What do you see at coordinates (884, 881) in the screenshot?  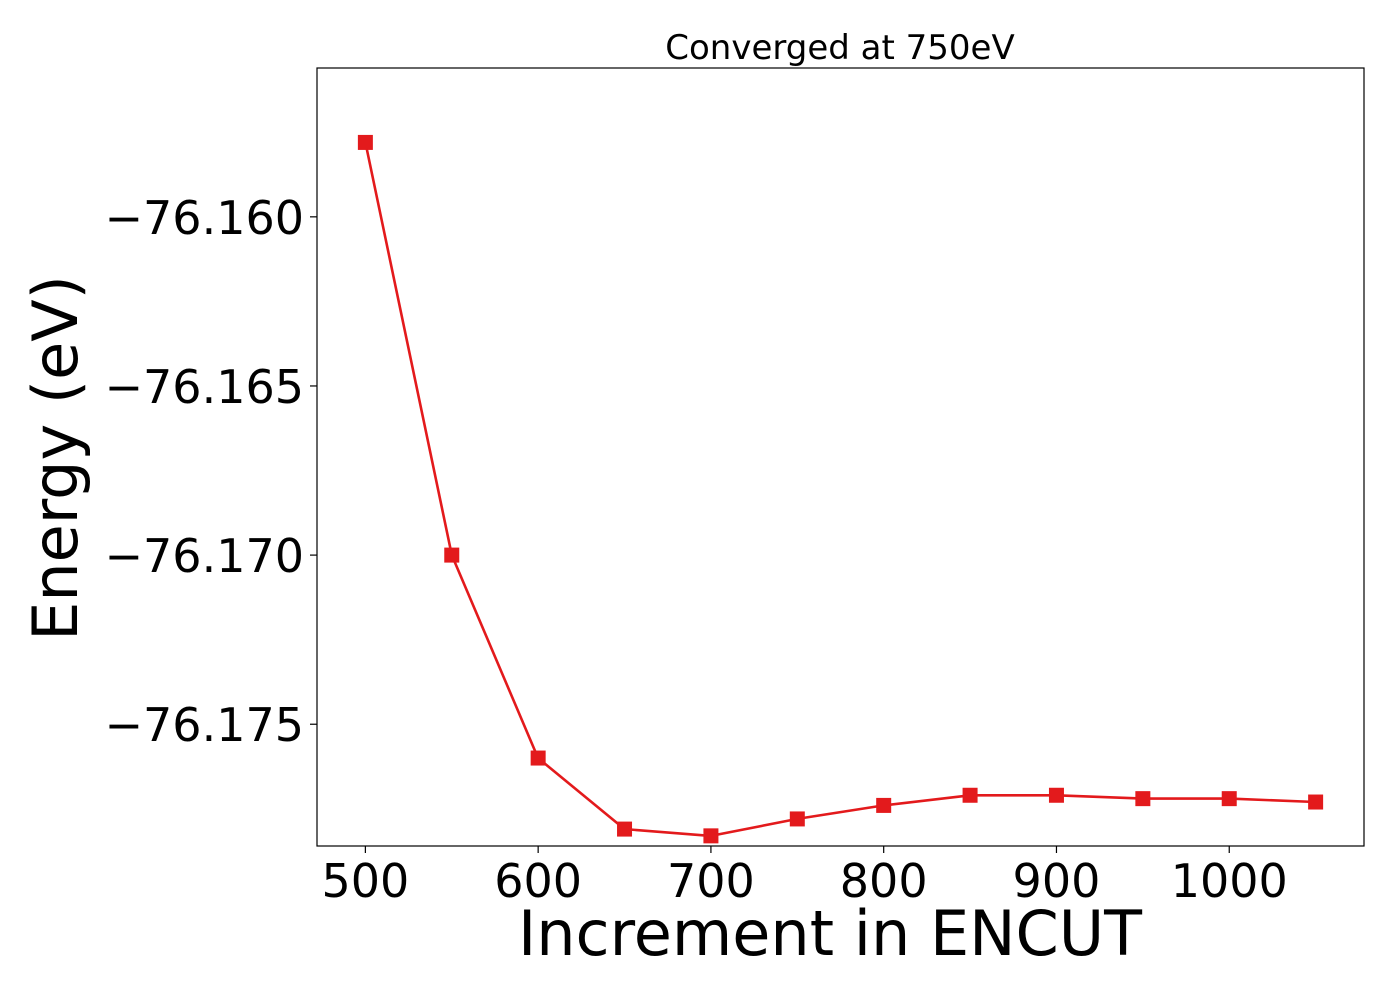 I see `x-tick-label: 800` at bounding box center [884, 881].